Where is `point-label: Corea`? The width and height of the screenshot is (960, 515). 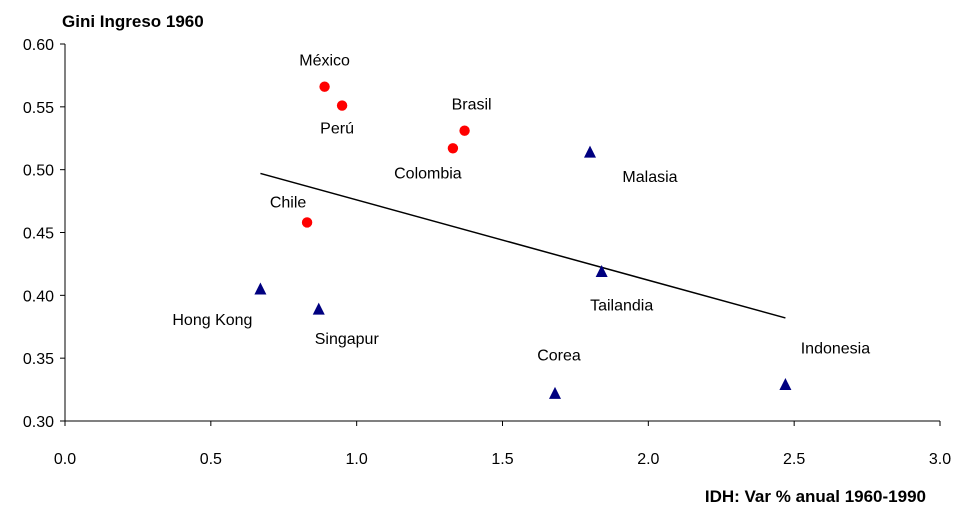 point-label: Corea is located at coordinates (559, 355).